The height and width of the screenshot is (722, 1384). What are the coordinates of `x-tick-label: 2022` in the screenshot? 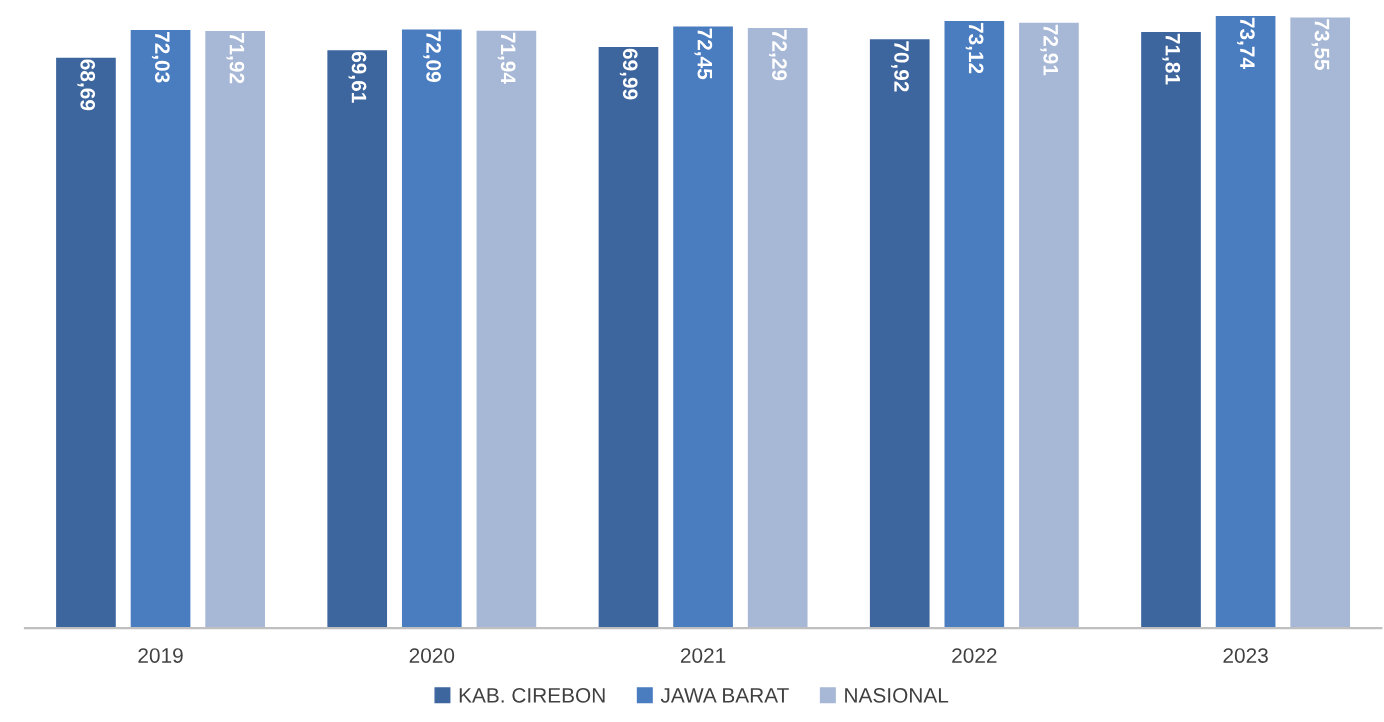 It's located at (974, 655).